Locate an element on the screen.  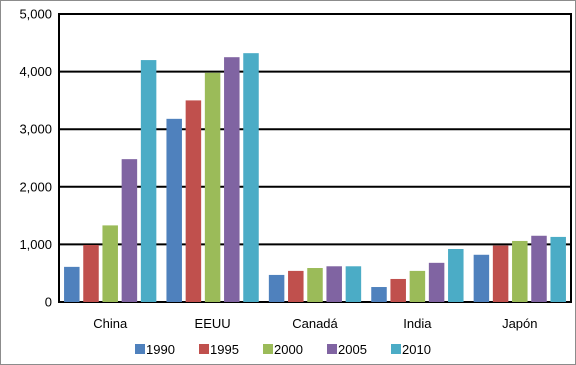
bar-canadá-2010 is located at coordinates (353, 284).